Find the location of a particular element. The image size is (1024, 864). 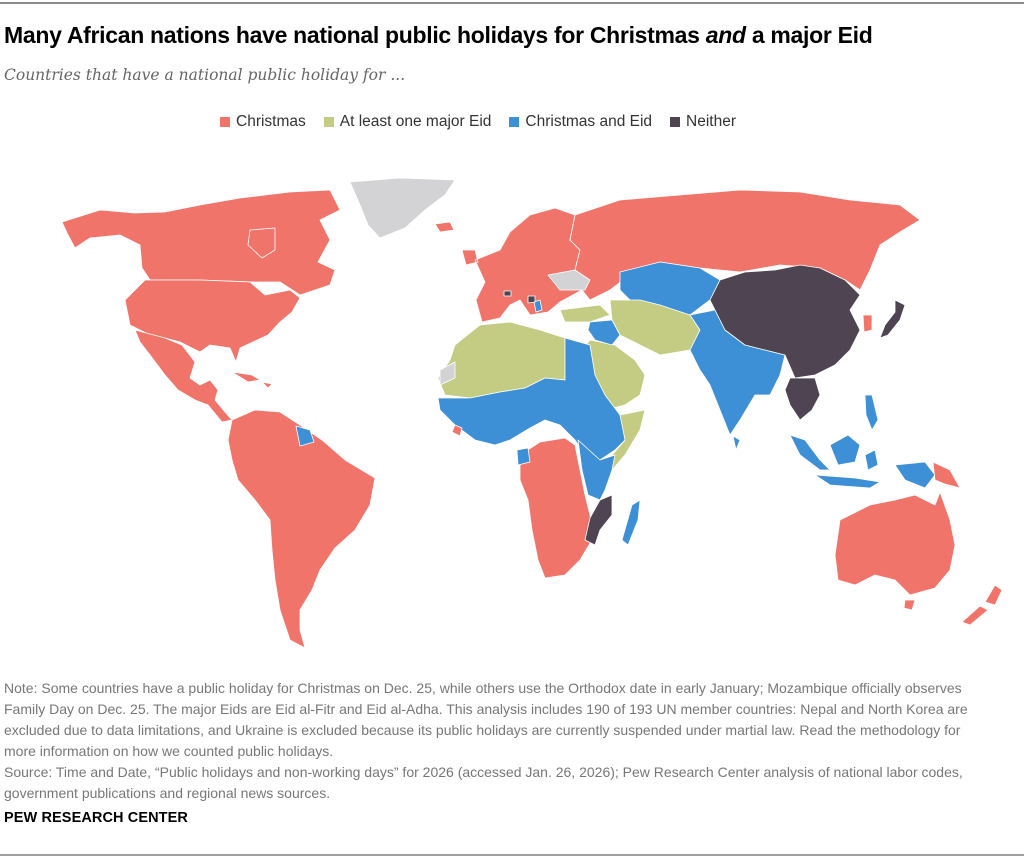

legend-item-neither: Neither is located at coordinates (703, 122).